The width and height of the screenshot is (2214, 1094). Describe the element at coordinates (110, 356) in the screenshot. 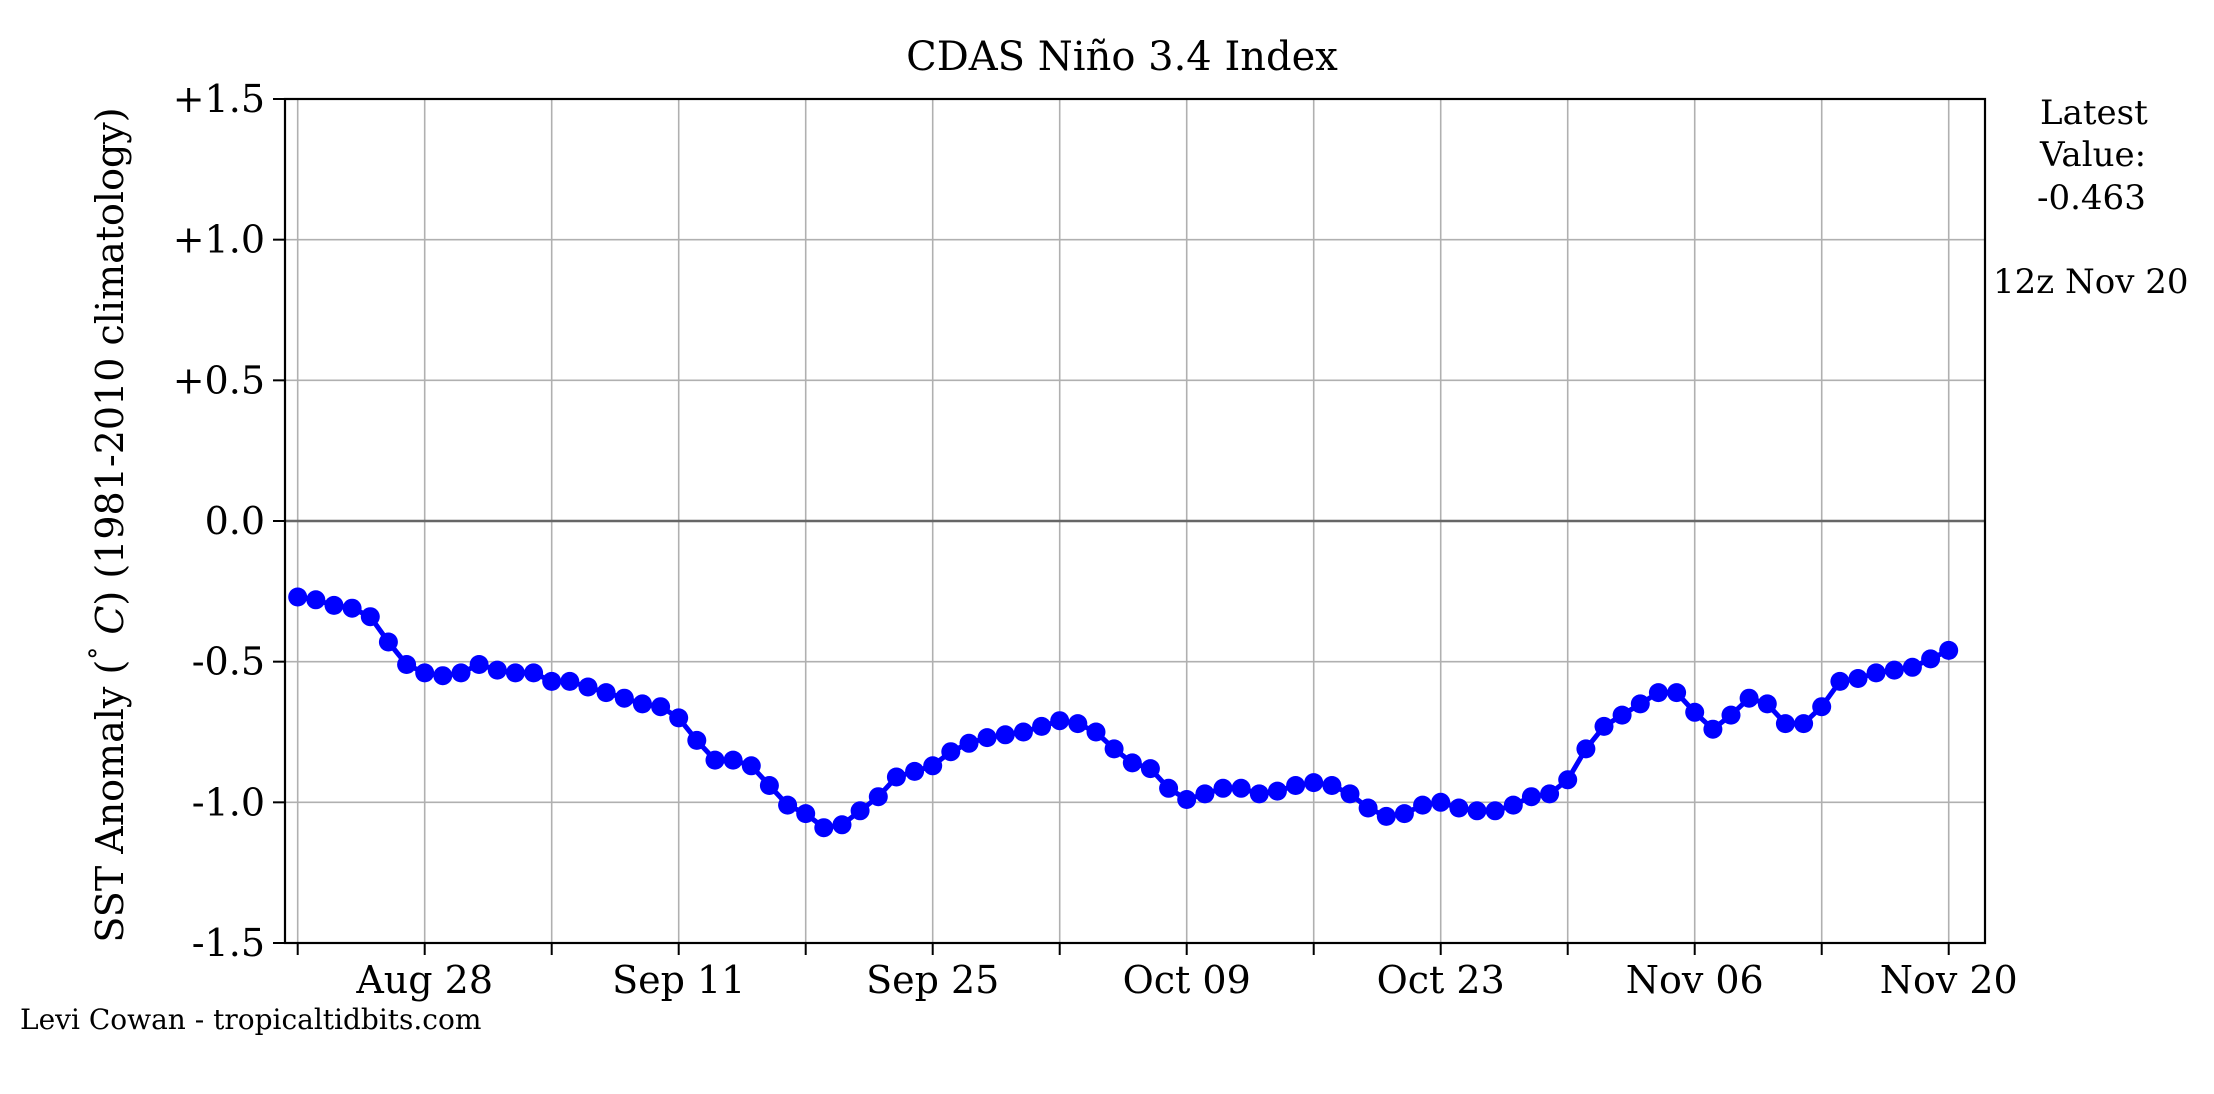

I see `y-axis-label-part: ) (1981-2010 climatology)` at that location.